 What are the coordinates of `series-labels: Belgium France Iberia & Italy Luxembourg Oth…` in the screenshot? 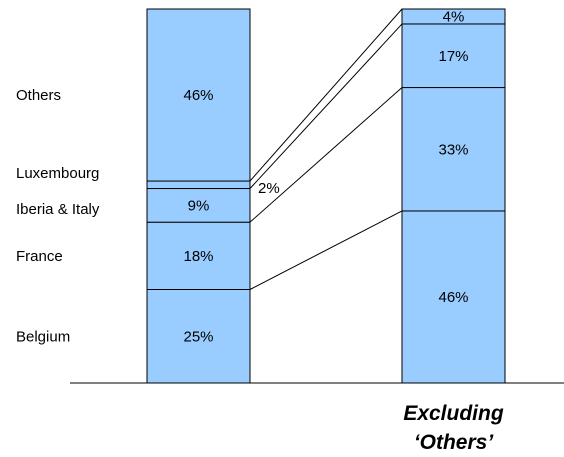 It's located at (58, 216).